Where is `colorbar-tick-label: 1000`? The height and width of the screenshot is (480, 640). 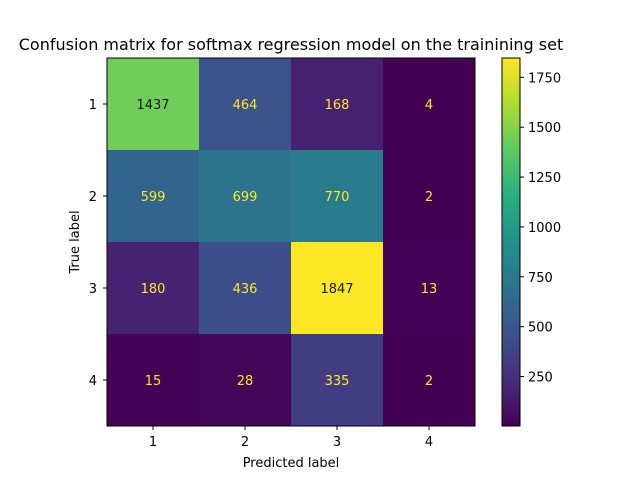
colorbar-tick-label: 1000 is located at coordinates (544, 228).